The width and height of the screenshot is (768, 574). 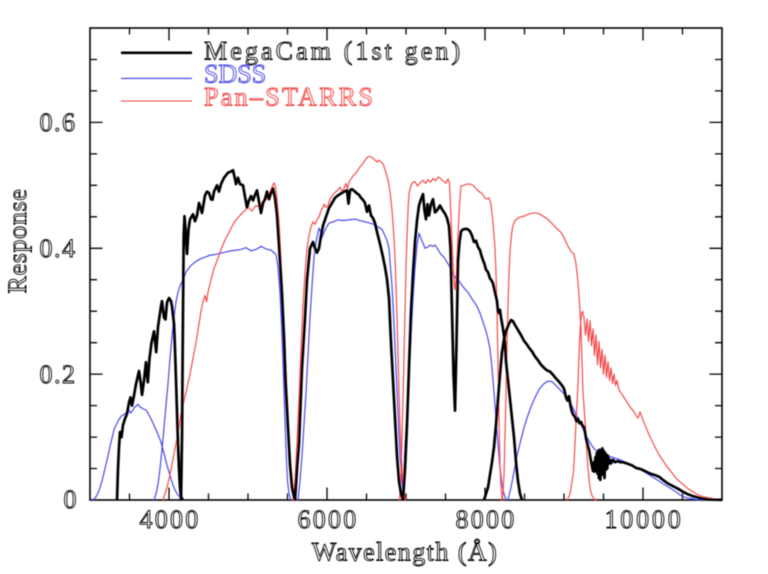 What do you see at coordinates (58, 374) in the screenshot?
I see `svg-text: 0.2` at bounding box center [58, 374].